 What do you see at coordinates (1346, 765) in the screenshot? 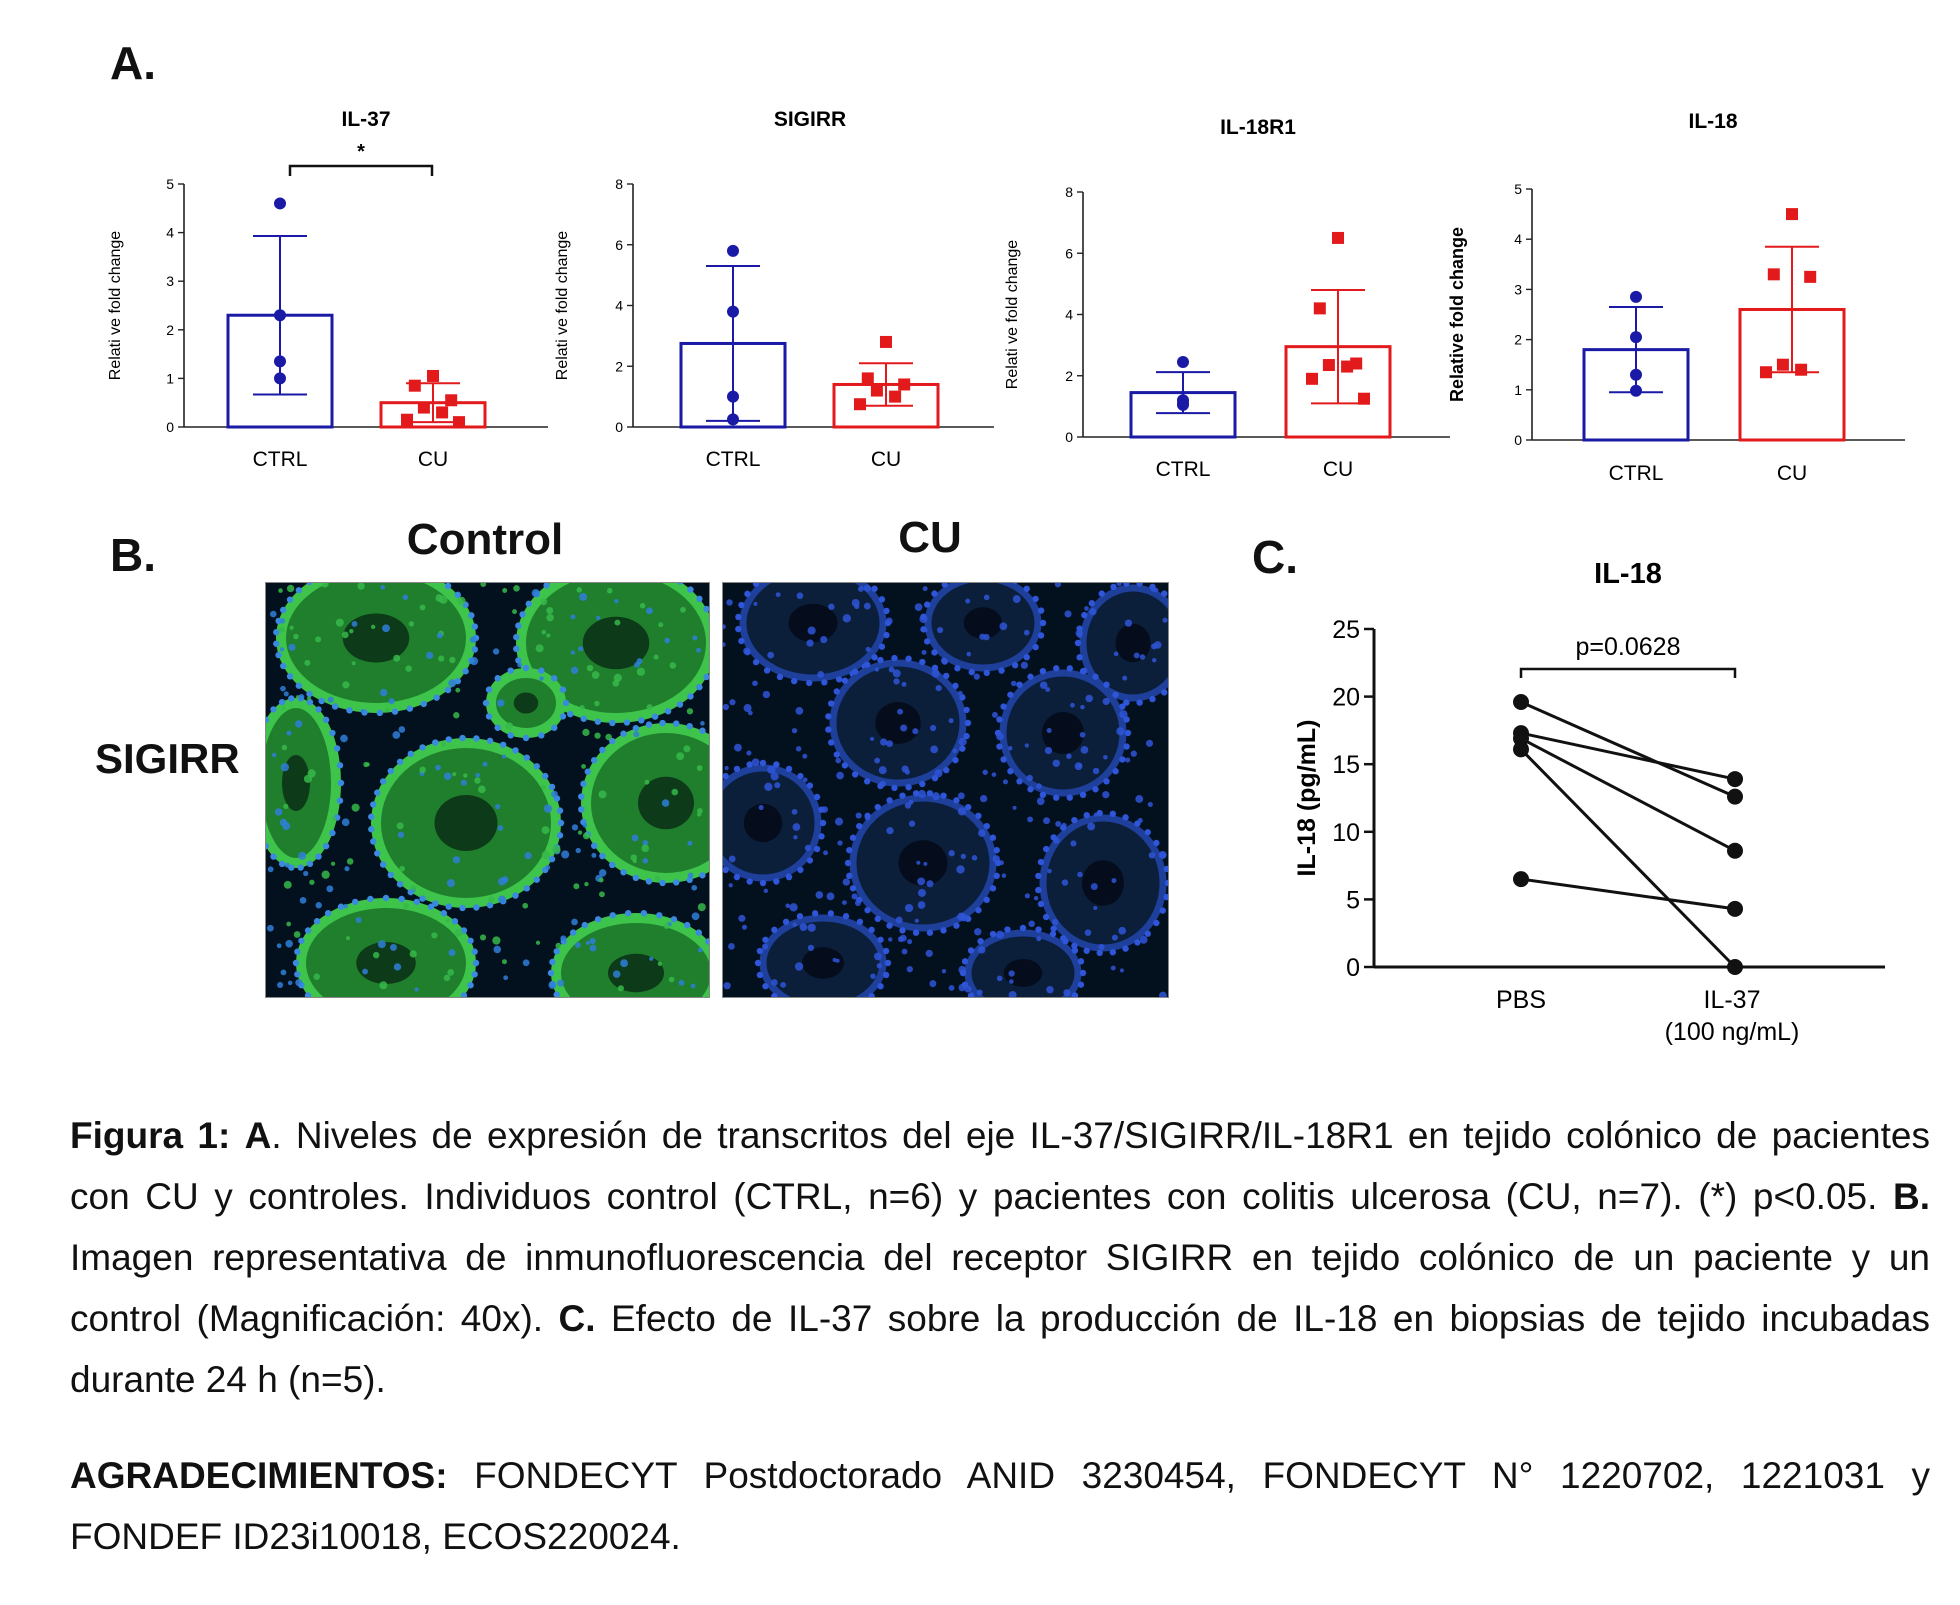
I see `y-tick-label: 15` at bounding box center [1346, 765].